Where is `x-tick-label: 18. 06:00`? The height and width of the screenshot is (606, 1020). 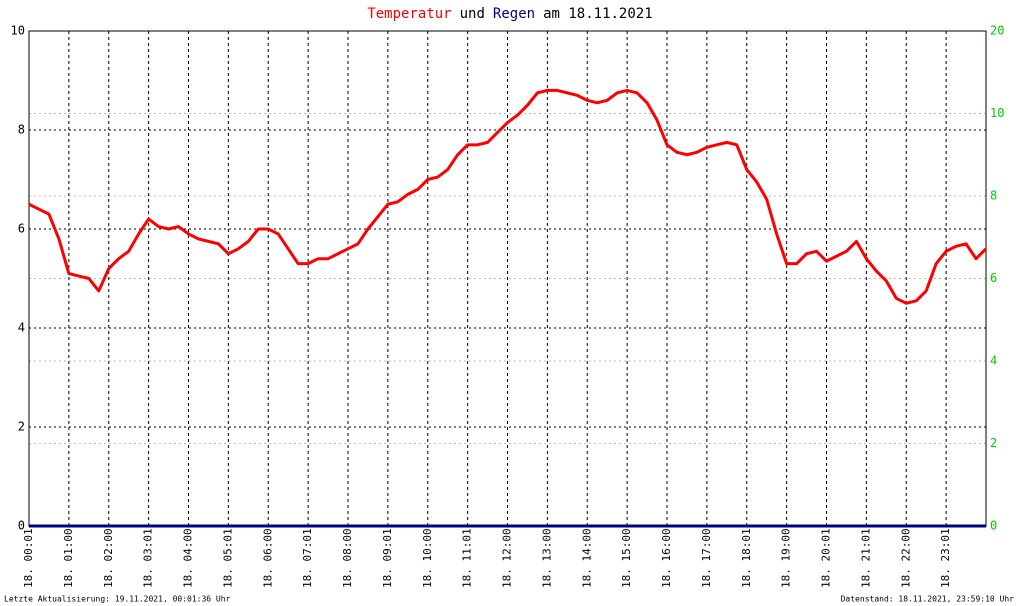 x-tick-label: 18. 06:00 is located at coordinates (267, 558).